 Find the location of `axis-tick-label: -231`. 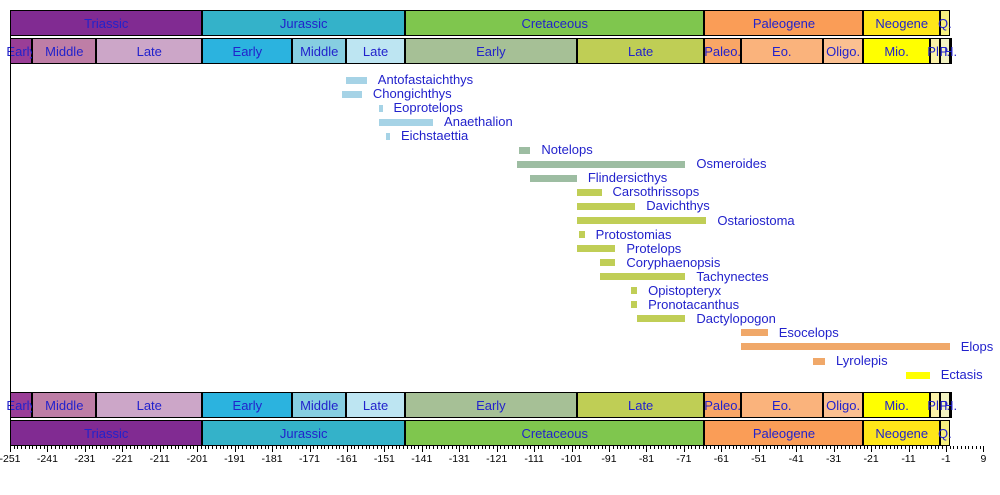

axis-tick-label: -231 is located at coordinates (85, 459).